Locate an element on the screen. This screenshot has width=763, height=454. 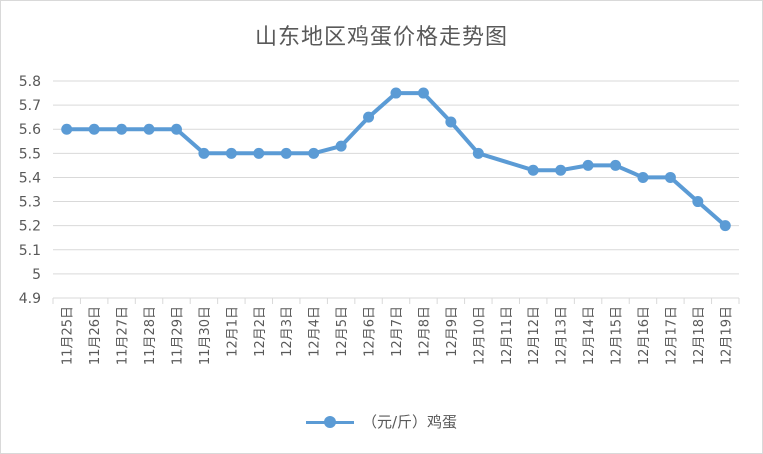
x-tick-label: 11月30日 is located at coordinates (205, 335).